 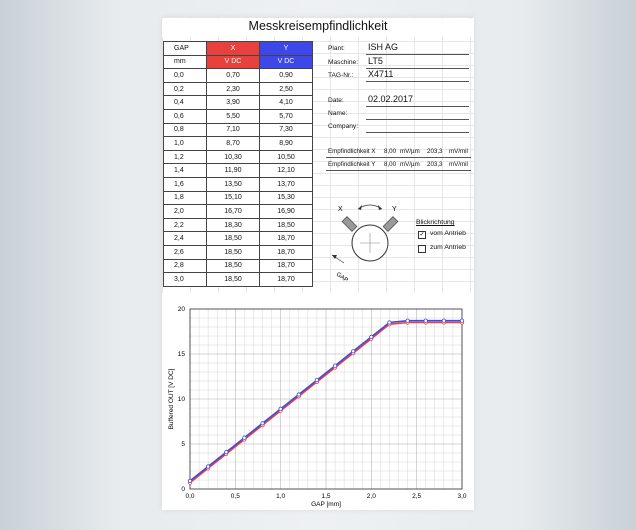 I want to click on x-tick-label: 3,0, so click(x=461, y=496).